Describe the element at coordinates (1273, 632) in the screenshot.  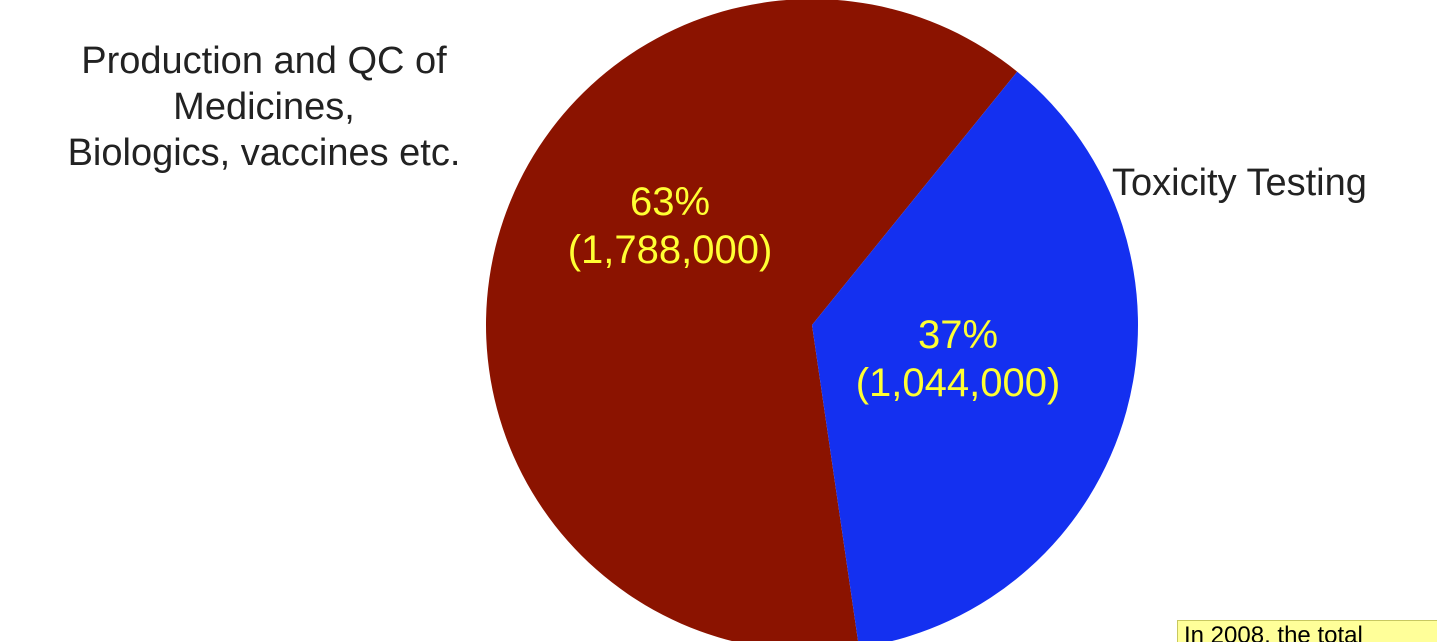
I see `note-text: In 2008, the total` at that location.